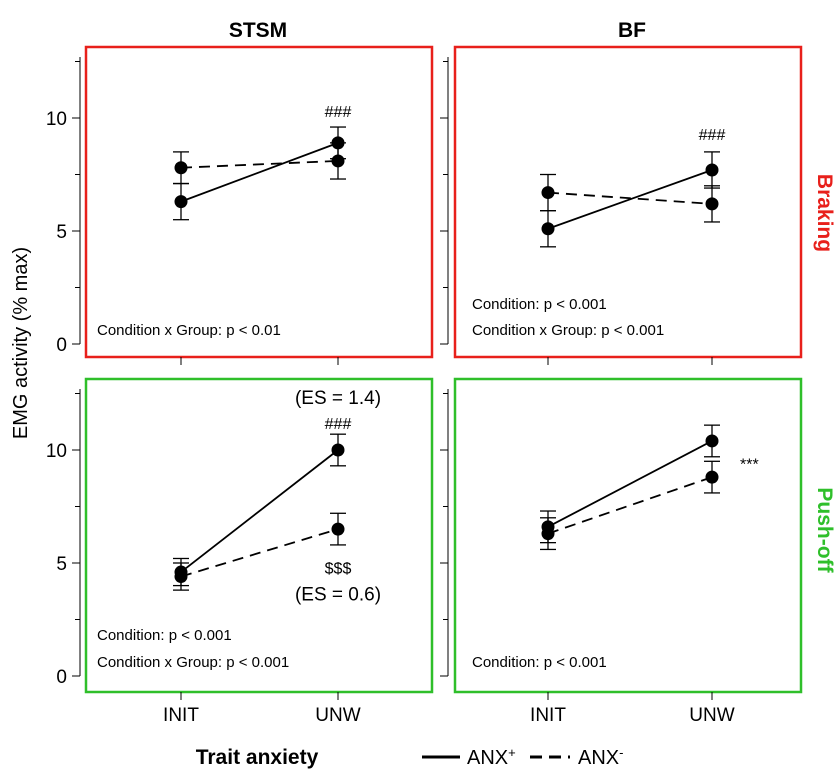 The image size is (838, 773). I want to click on row-label-braking: Braking, so click(824, 213).